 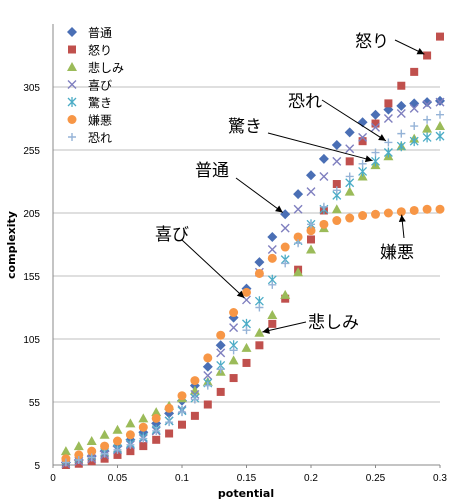 I want to click on annotation-label: 悲しみ, so click(x=333, y=323).